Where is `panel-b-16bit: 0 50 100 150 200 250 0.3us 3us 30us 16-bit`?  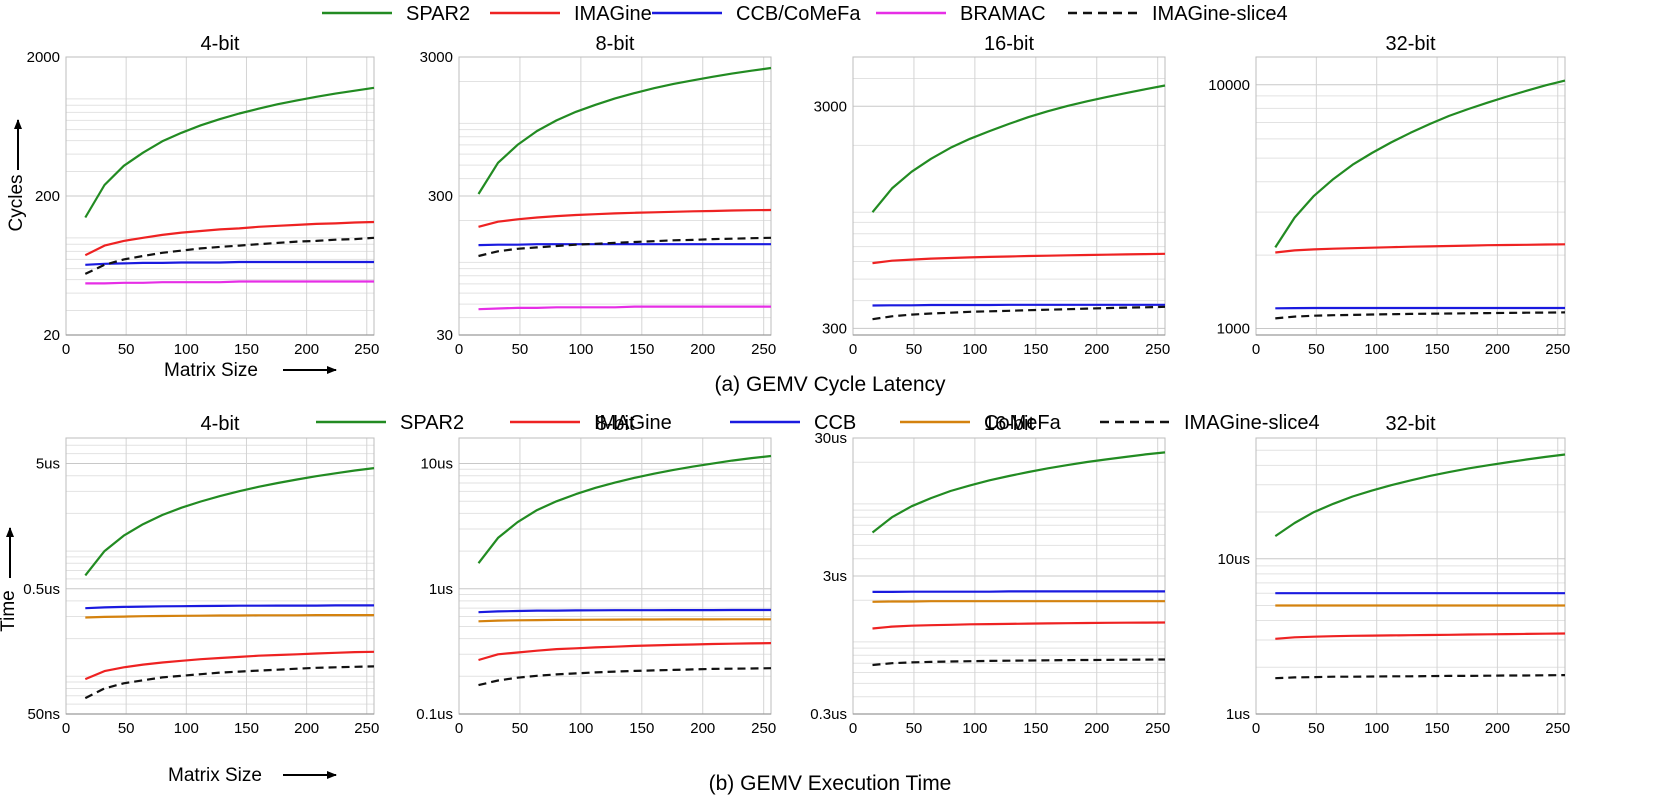 panel-b-16bit: 0 50 100 150 200 250 0.3us 3us 30us 16-bit is located at coordinates (990, 575).